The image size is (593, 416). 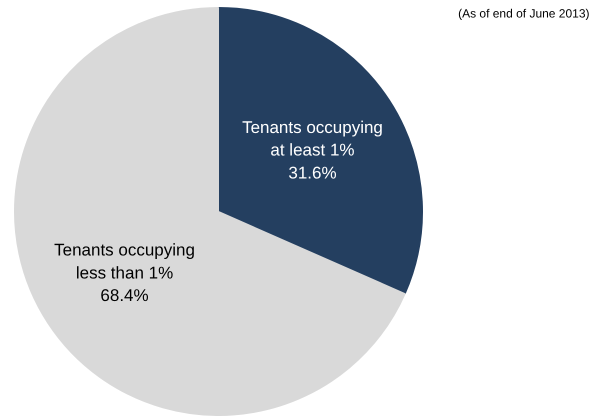 I want to click on slice-label: Tenants occupying at least 1%, so click(x=312, y=139).